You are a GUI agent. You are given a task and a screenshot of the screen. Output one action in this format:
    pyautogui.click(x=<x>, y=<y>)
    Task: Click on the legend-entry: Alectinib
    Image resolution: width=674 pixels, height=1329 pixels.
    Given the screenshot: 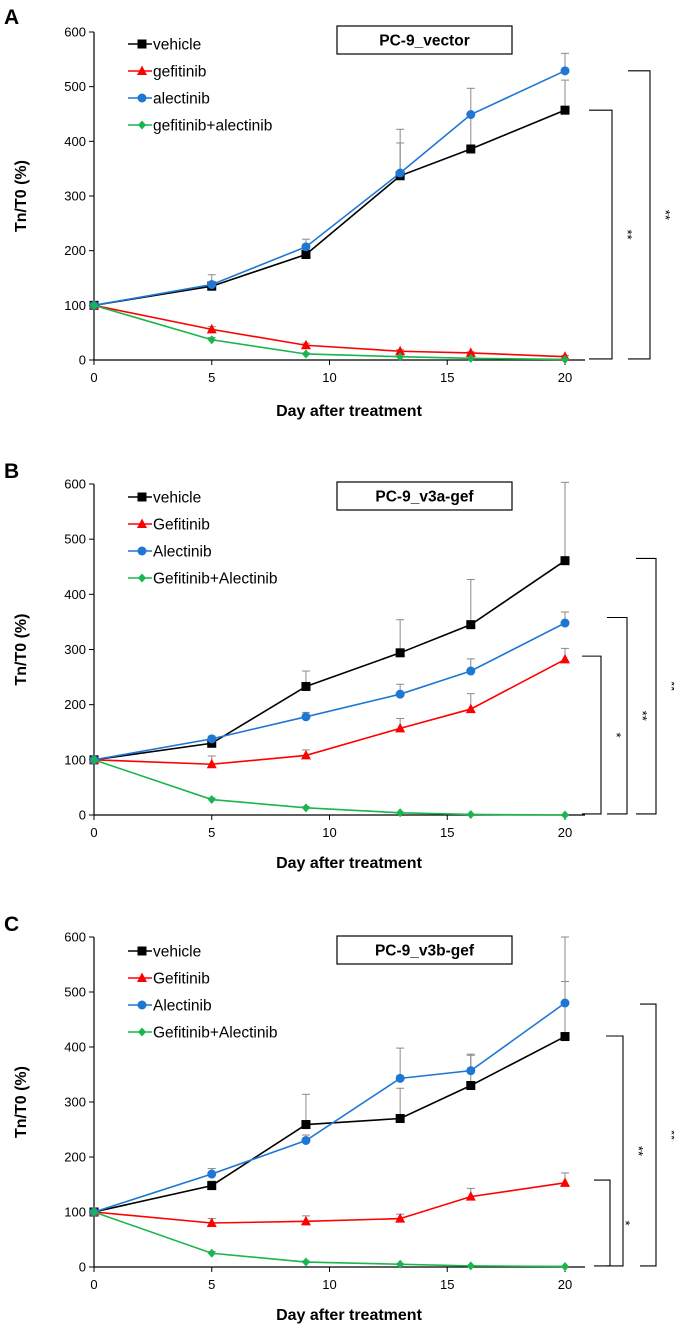 What is the action you would take?
    pyautogui.click(x=170, y=1006)
    